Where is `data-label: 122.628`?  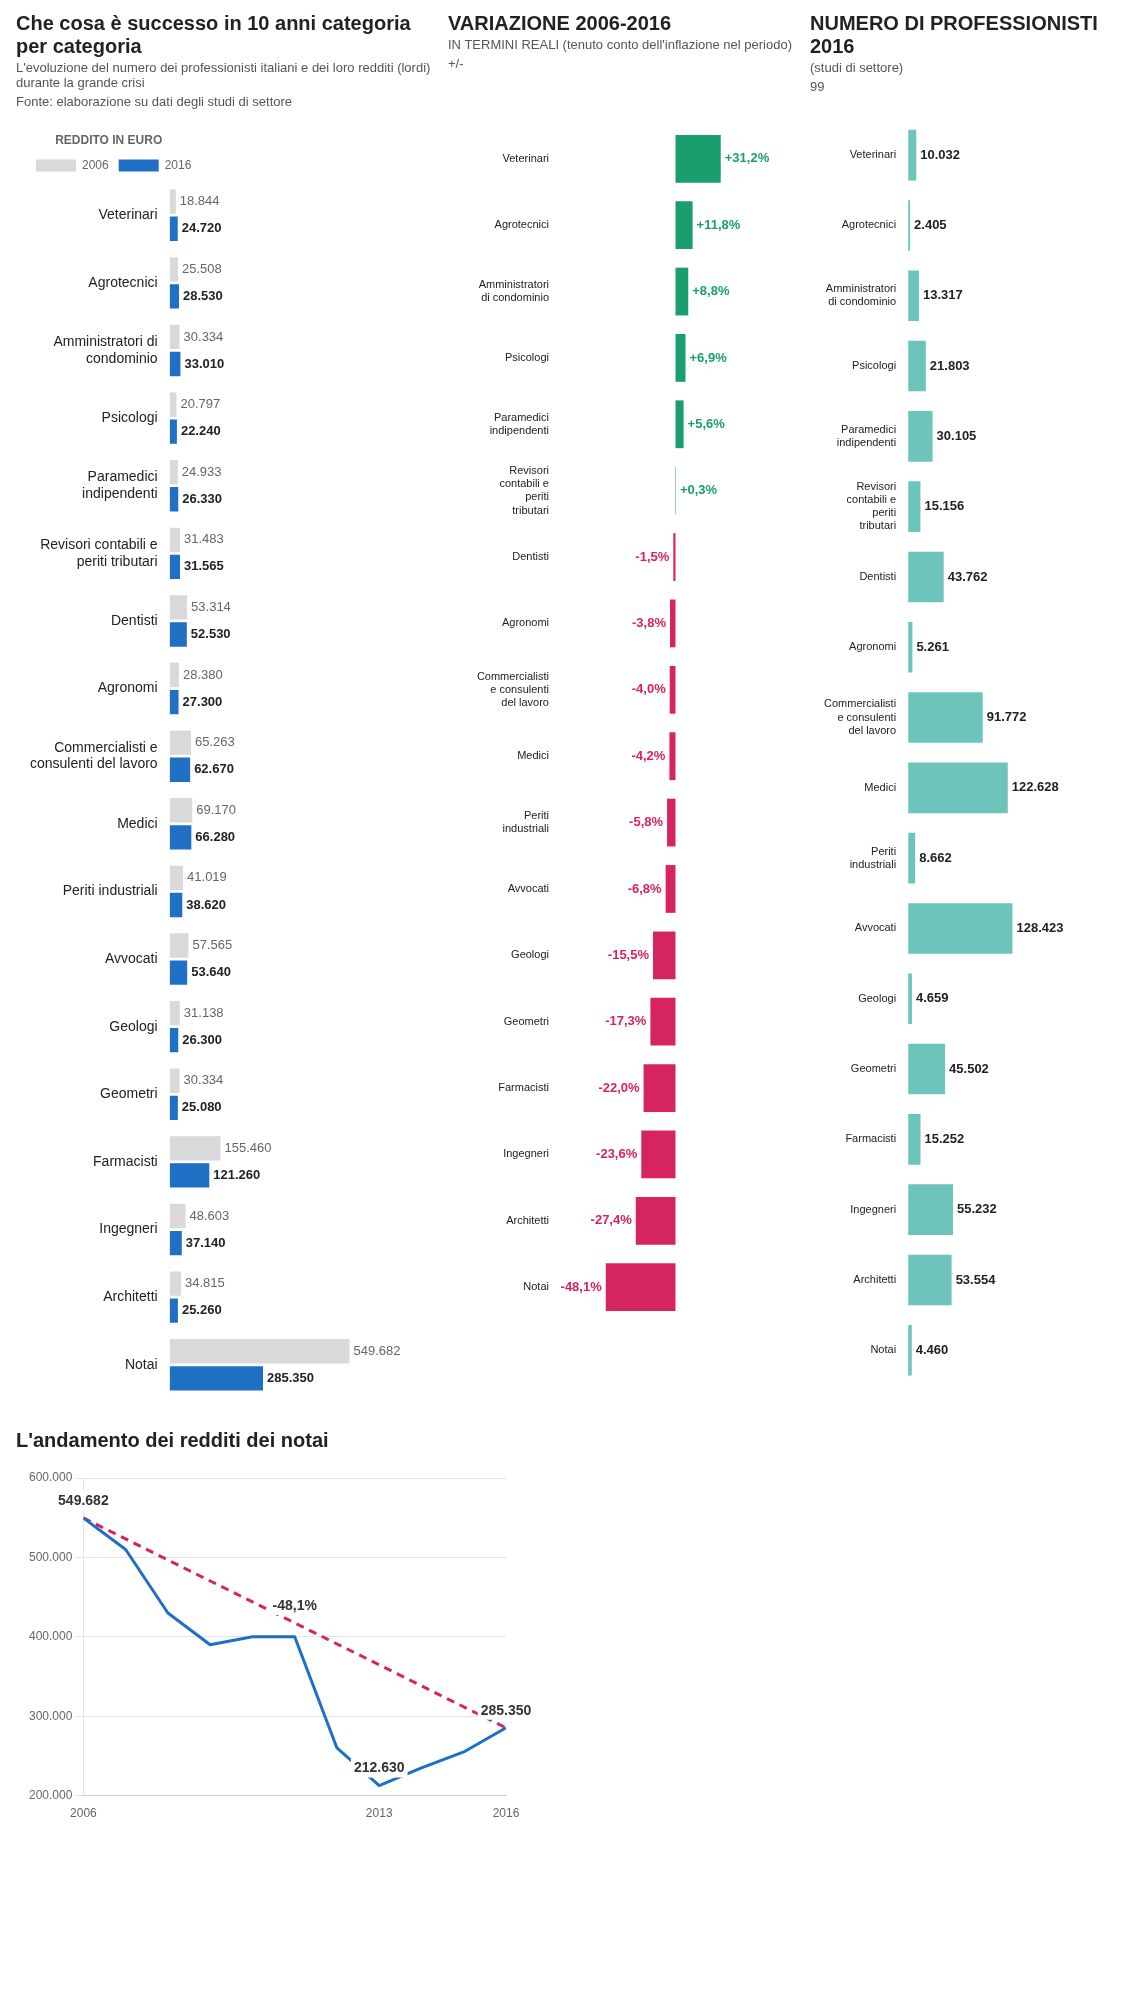 data-label: 122.628 is located at coordinates (1035, 787).